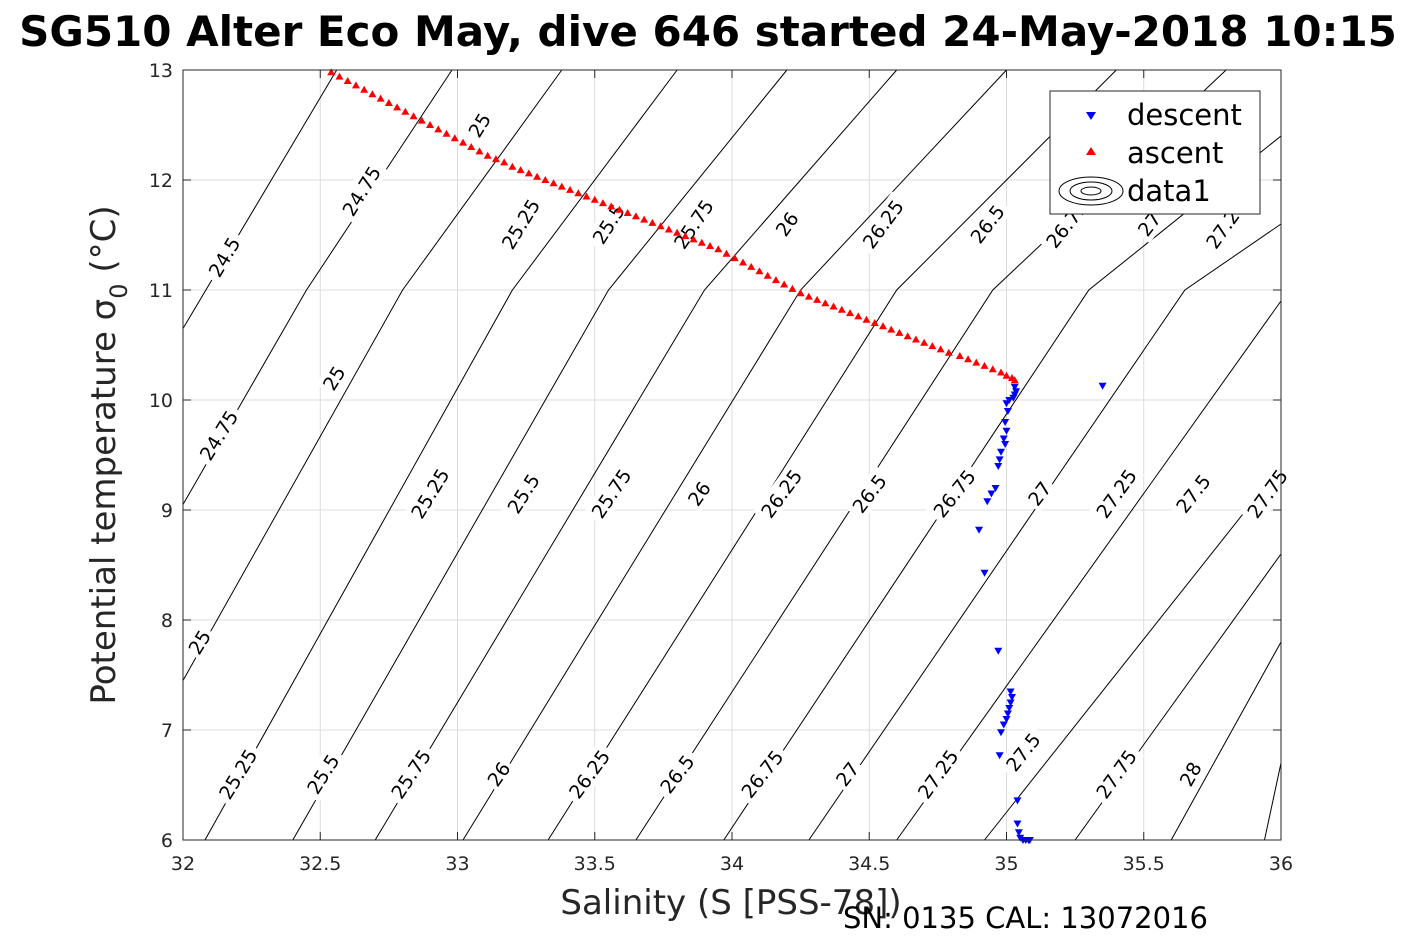  I want to click on density-contour, so click(260, 199).